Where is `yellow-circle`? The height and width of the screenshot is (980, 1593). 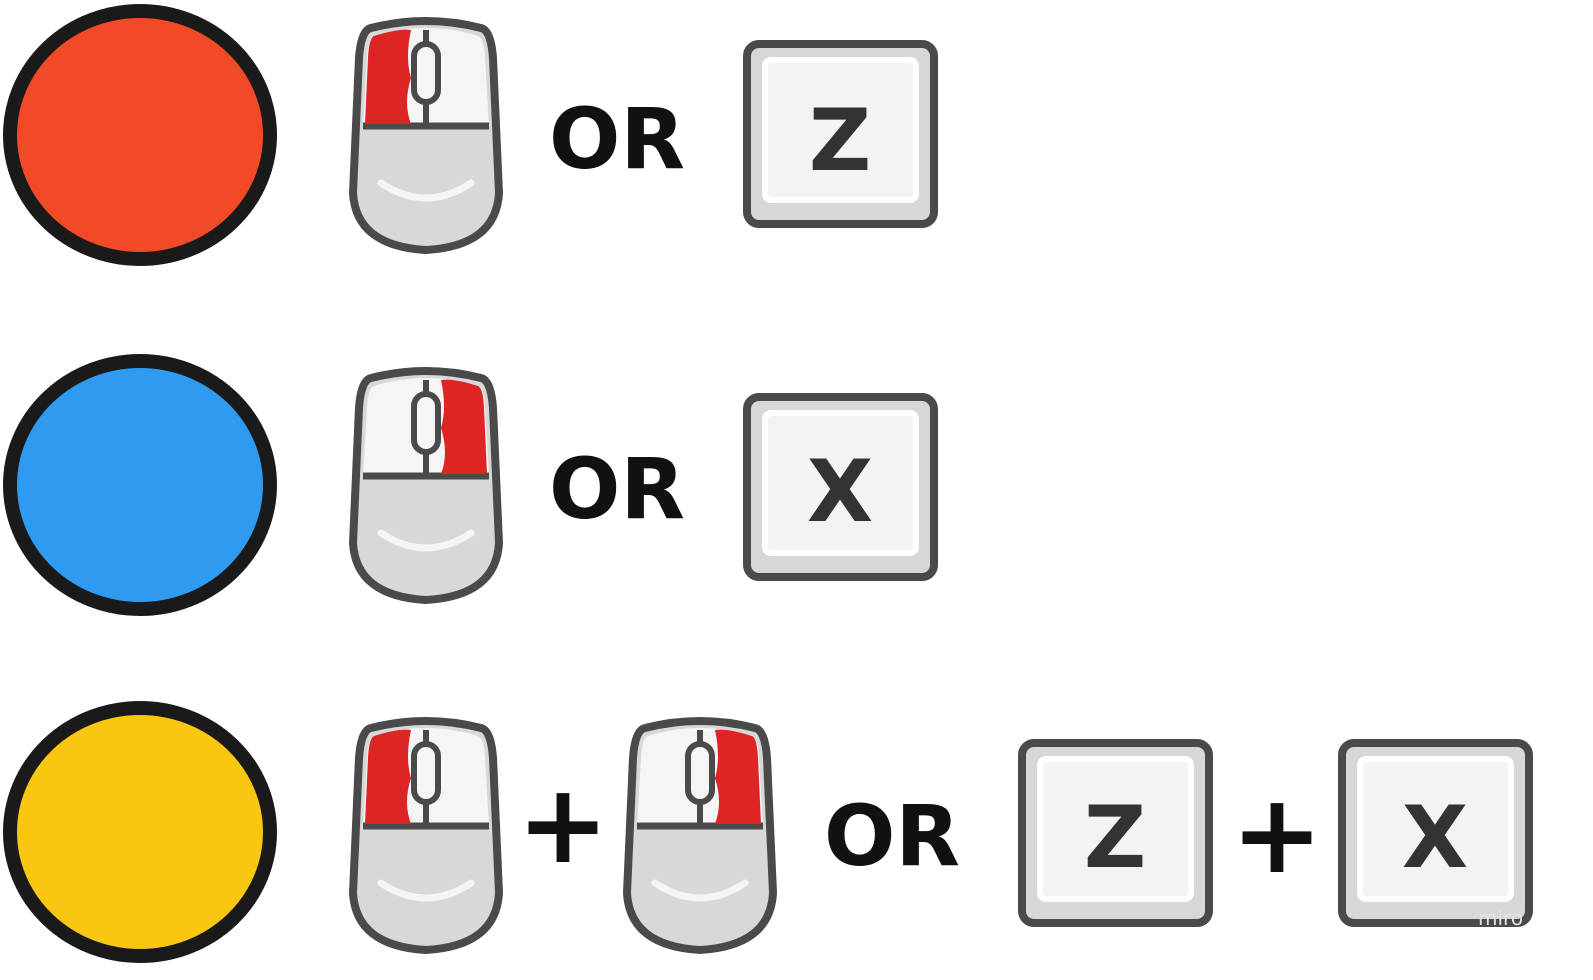 yellow-circle is located at coordinates (140, 832).